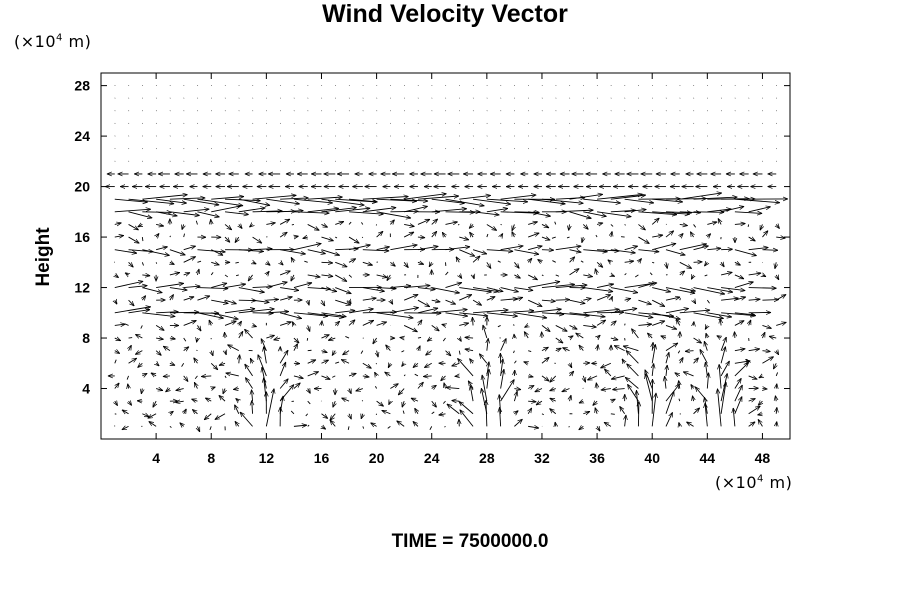 This screenshot has width=900, height=600. What do you see at coordinates (267, 458) in the screenshot?
I see `x-tick-label: 12` at bounding box center [267, 458].